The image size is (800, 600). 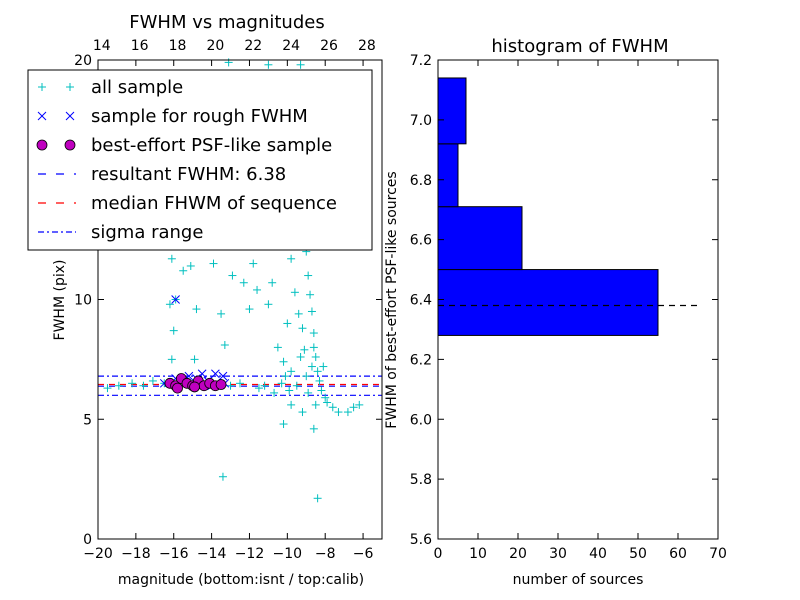 I want to click on histogram-ylabel: FWHM of best-effort PSF-like sources, so click(x=392, y=299).